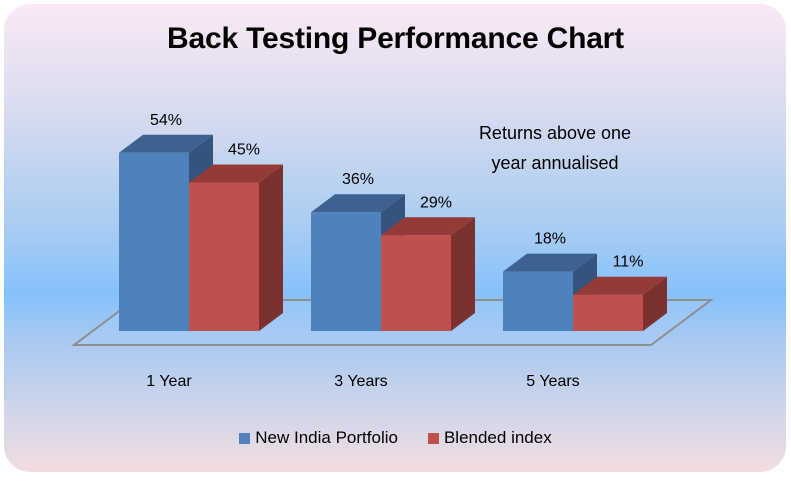  Describe the element at coordinates (436, 202) in the screenshot. I see `data-label: 29%` at that location.